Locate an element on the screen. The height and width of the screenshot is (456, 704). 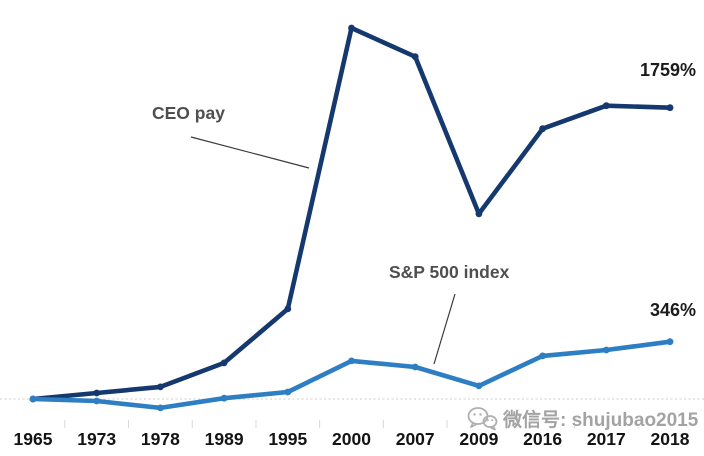
ceo-pay-point-2007 is located at coordinates (415, 57).